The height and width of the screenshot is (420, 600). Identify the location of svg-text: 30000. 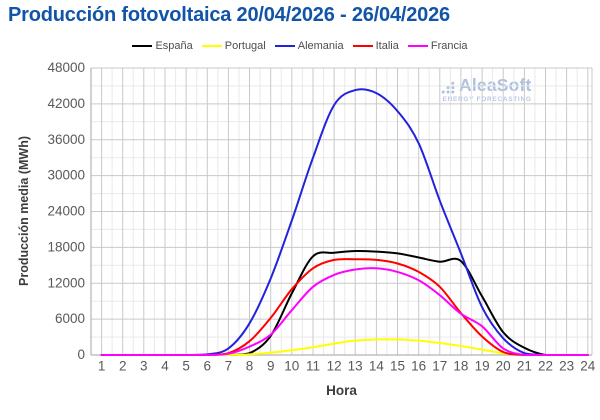
(66, 175).